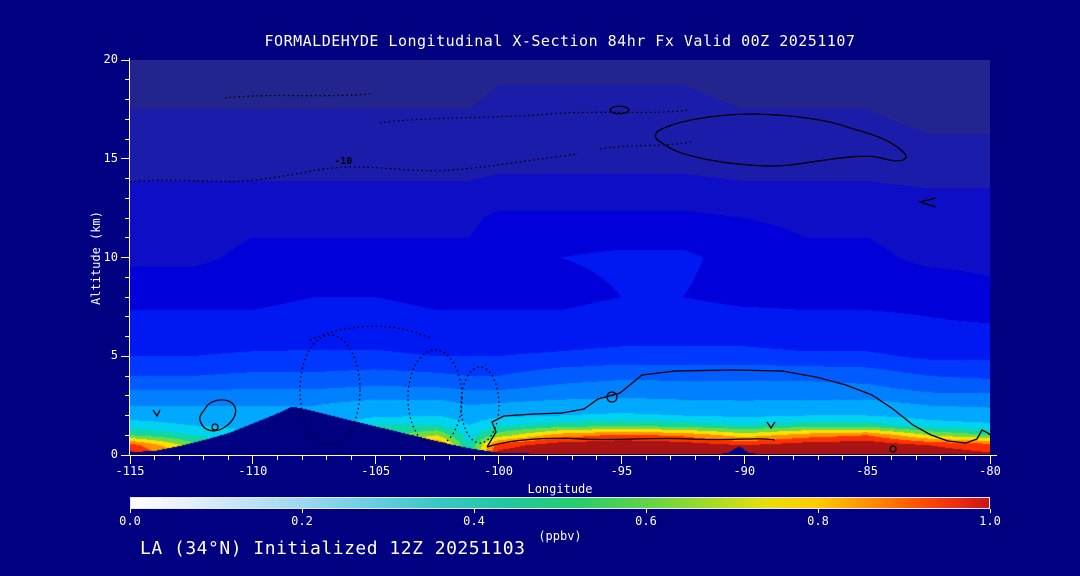 This screenshot has height=576, width=1080. What do you see at coordinates (867, 471) in the screenshot?
I see `x-tick-label: -85` at bounding box center [867, 471].